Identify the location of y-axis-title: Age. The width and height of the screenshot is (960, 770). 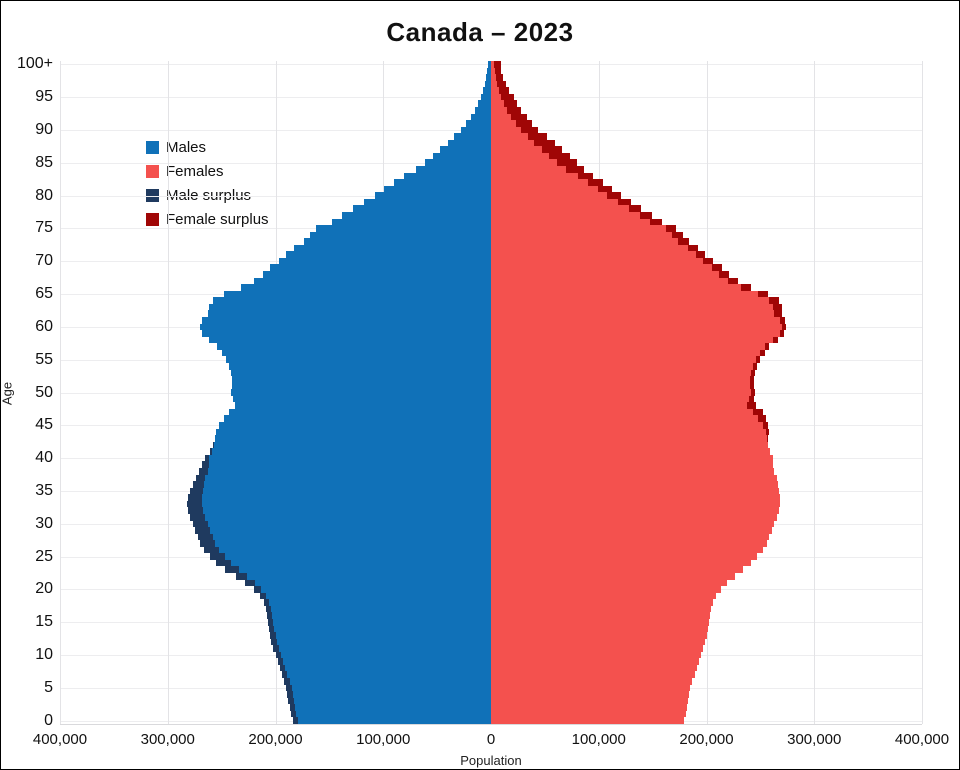
(7, 393).